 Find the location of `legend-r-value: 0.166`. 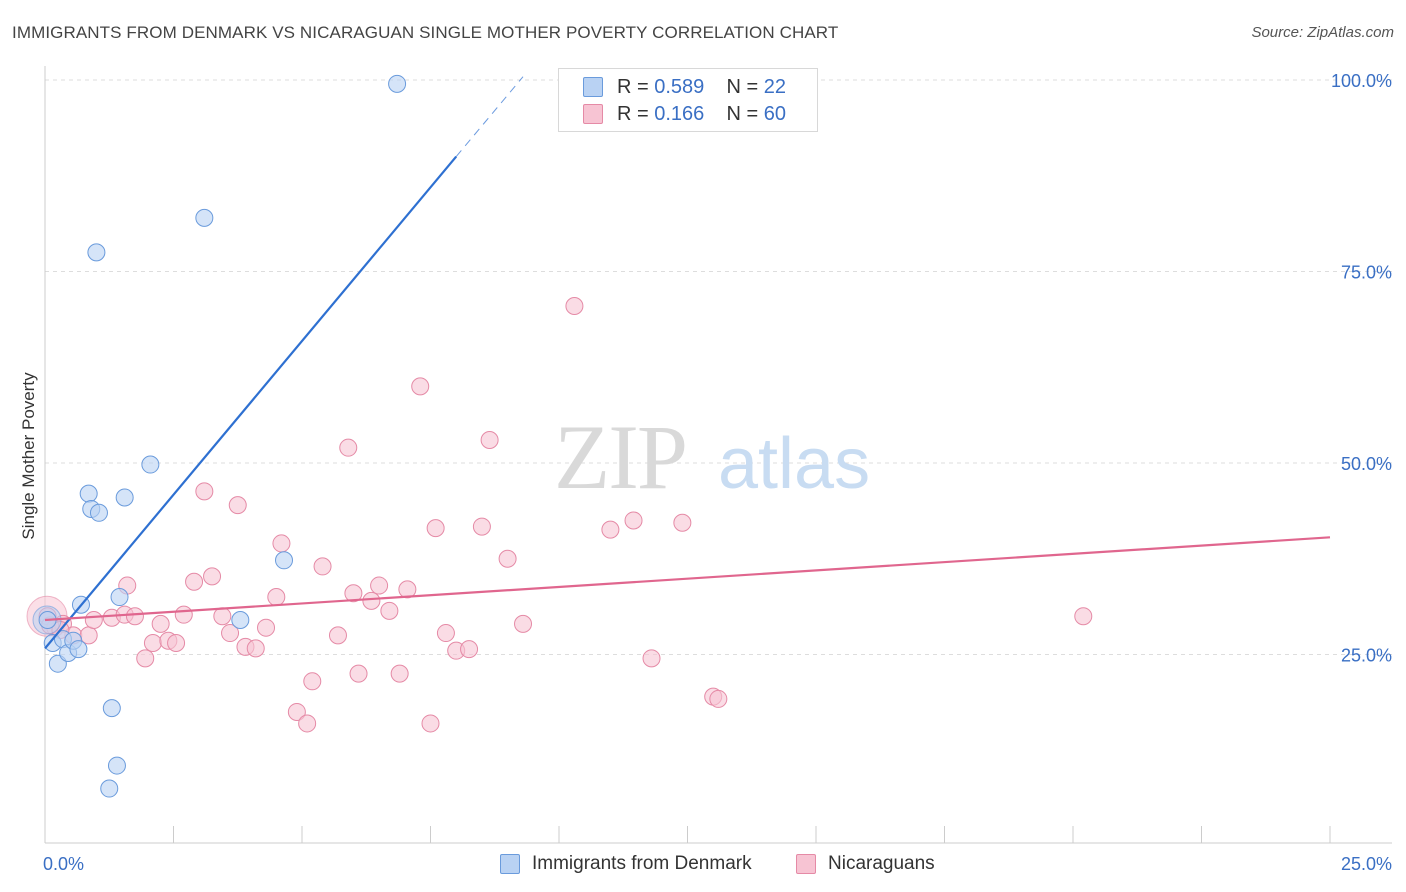

legend-r-value: 0.166 is located at coordinates (679, 113).